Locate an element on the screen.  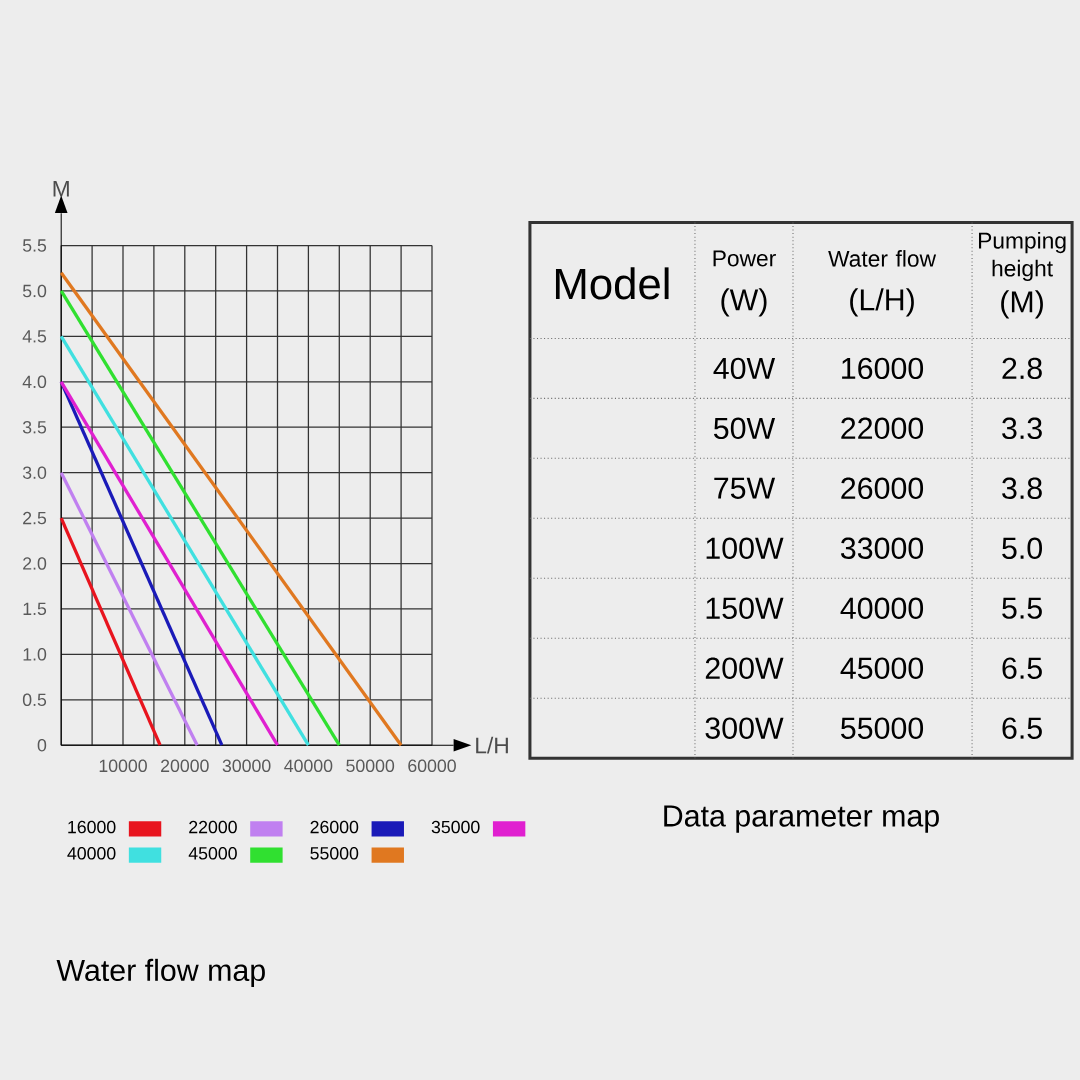
text: Pumping height is located at coordinates (1022, 256).